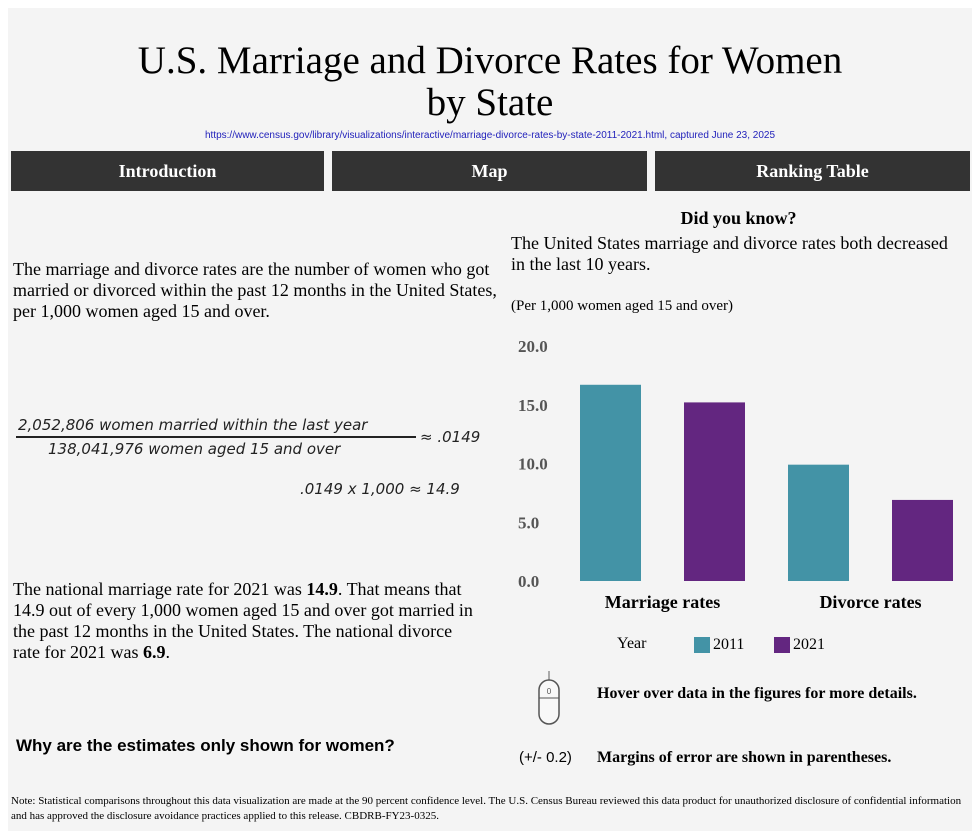 This screenshot has width=980, height=835. I want to click on bar-marriage-2011: Marriage rates 2011: 16.7, so click(610, 482).